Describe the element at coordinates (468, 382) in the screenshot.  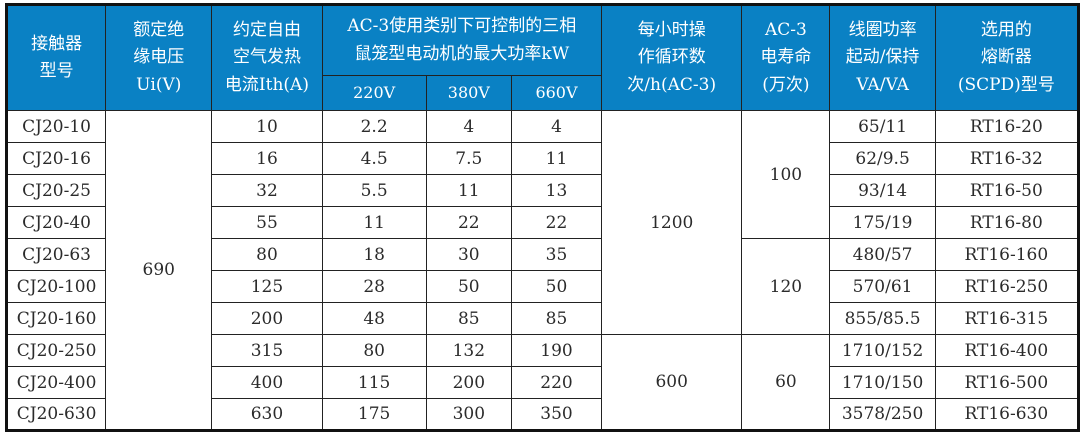
I see `cell-kw380: 200` at that location.